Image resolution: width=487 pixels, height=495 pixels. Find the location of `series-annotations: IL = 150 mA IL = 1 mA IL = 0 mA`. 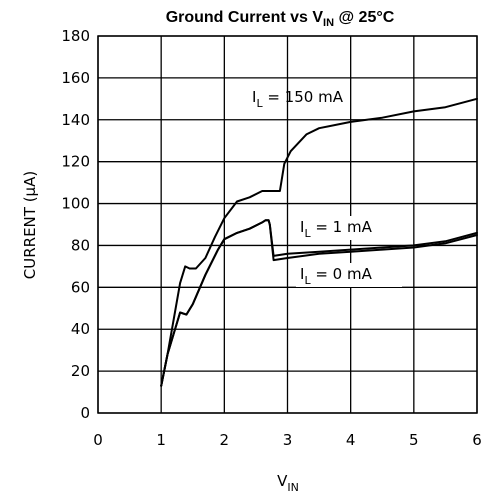

series-annotations: IL = 150 mA IL = 1 mA IL = 0 mA is located at coordinates (327, 187).